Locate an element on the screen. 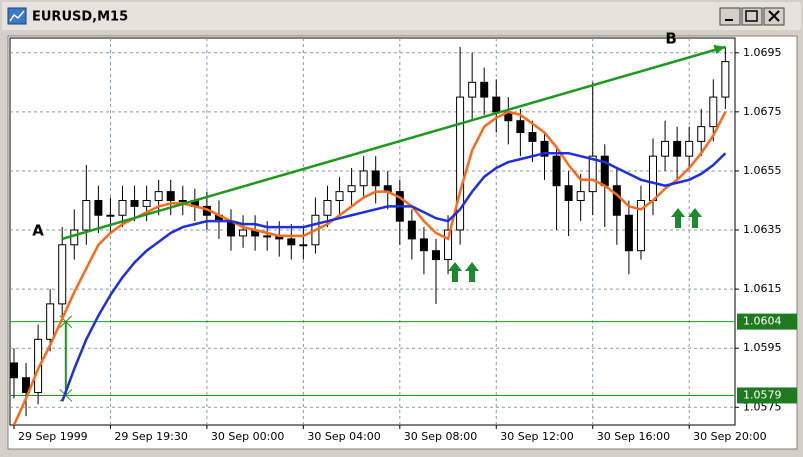  x-tick-label: 30 Sep 16:00 is located at coordinates (633, 436).